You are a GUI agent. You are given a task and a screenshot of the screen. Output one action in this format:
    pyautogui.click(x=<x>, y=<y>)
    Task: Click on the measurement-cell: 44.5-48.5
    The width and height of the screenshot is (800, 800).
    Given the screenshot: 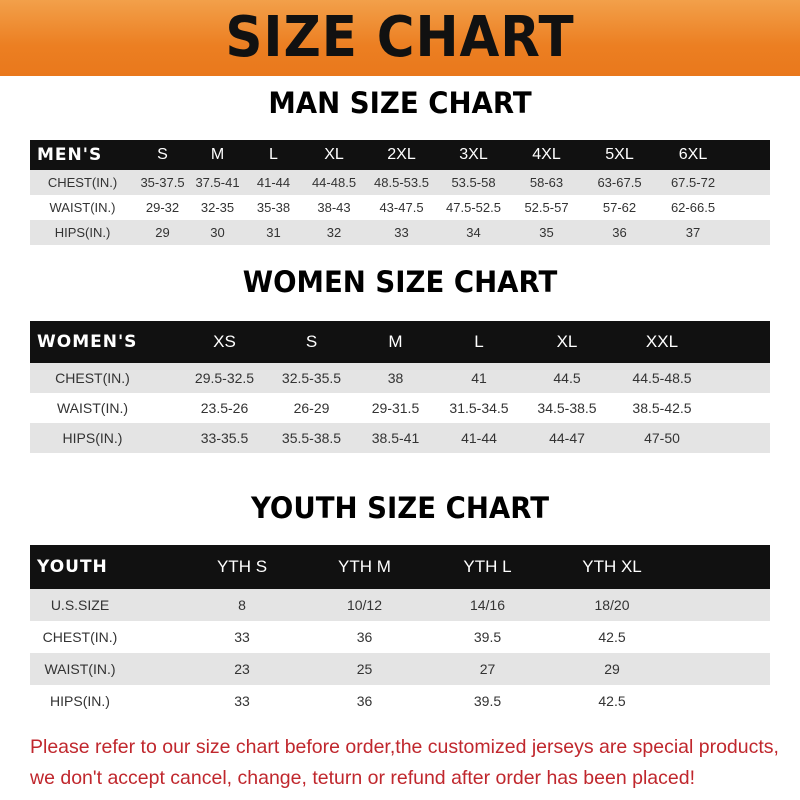 What is the action you would take?
    pyautogui.click(x=662, y=378)
    